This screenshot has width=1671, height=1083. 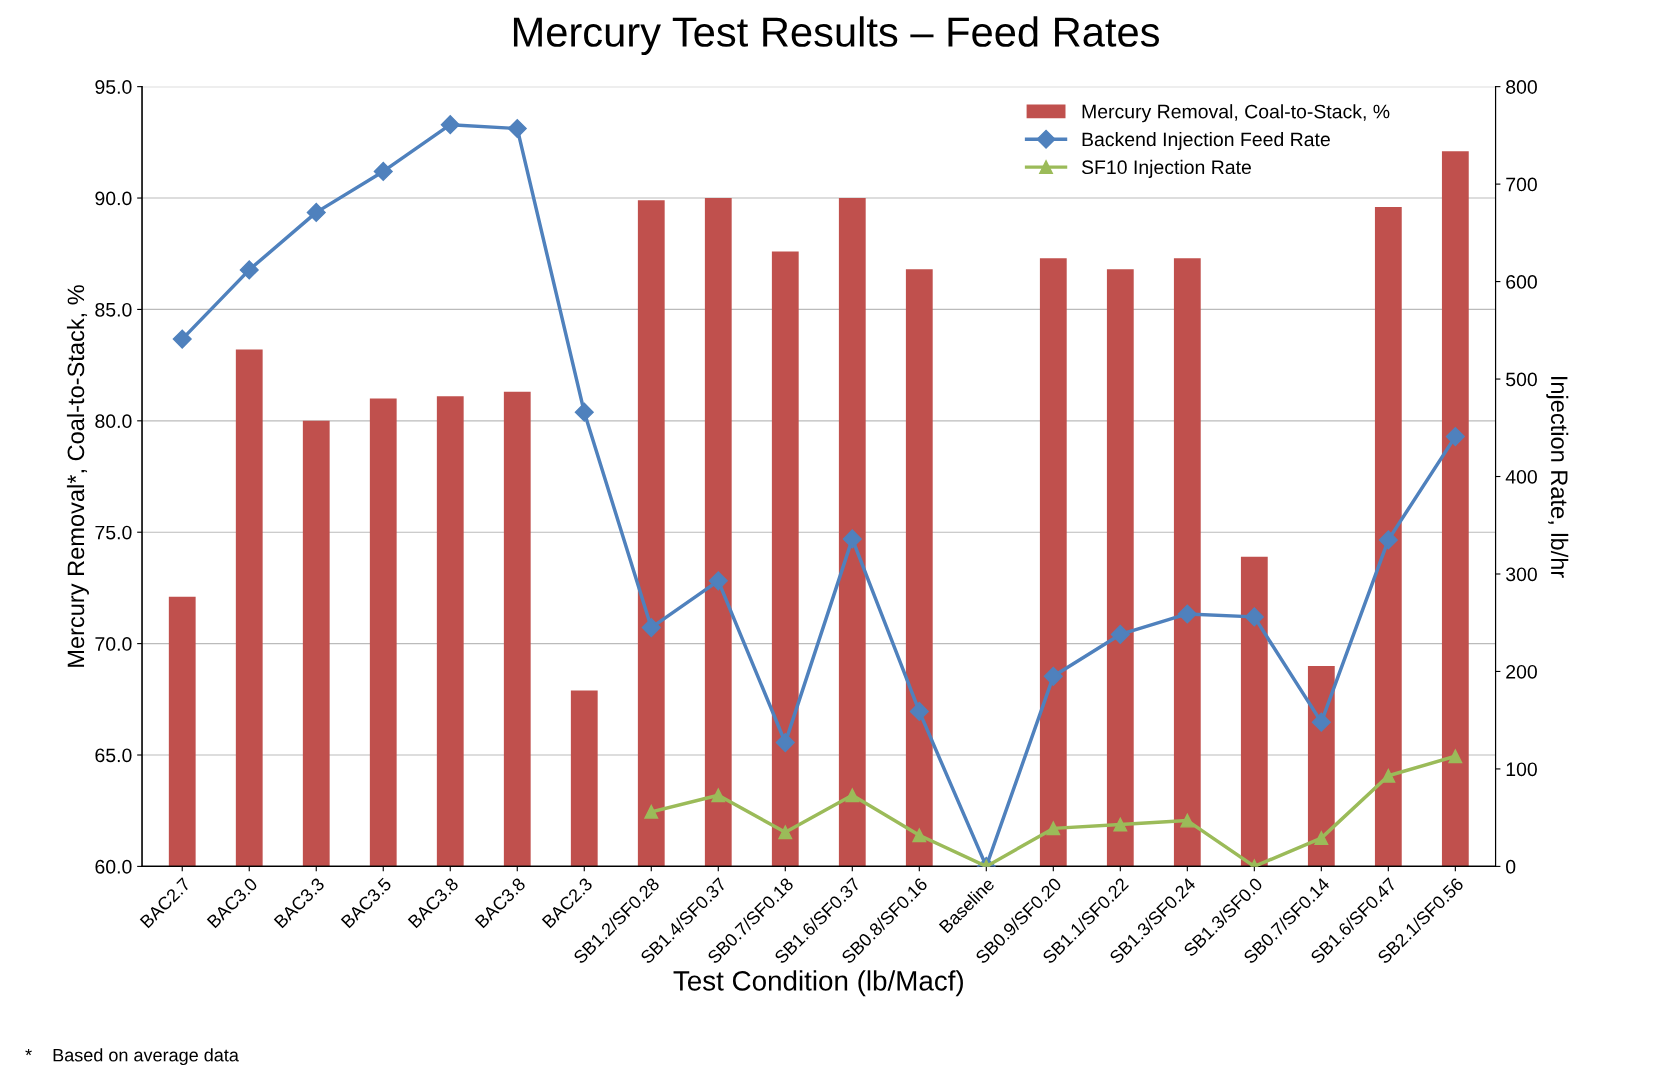 What do you see at coordinates (113, 755) in the screenshot?
I see `y-tick-label: 65.0` at bounding box center [113, 755].